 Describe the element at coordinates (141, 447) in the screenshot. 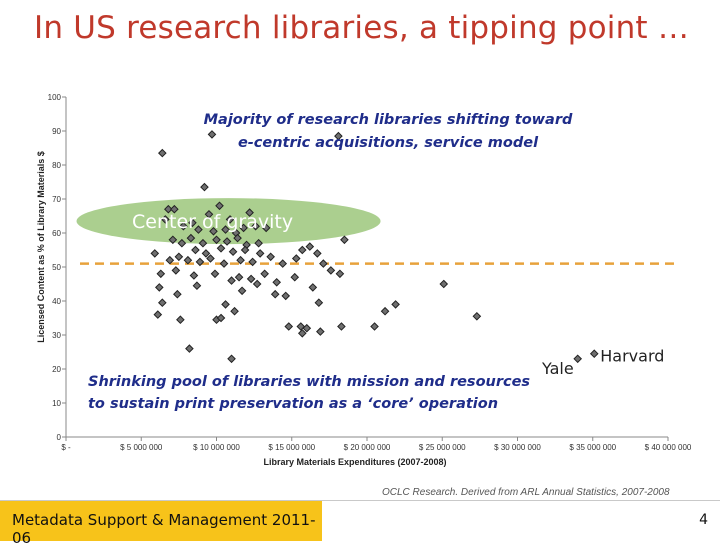

I see `x-tick-label: $ 5 000 000` at that location.